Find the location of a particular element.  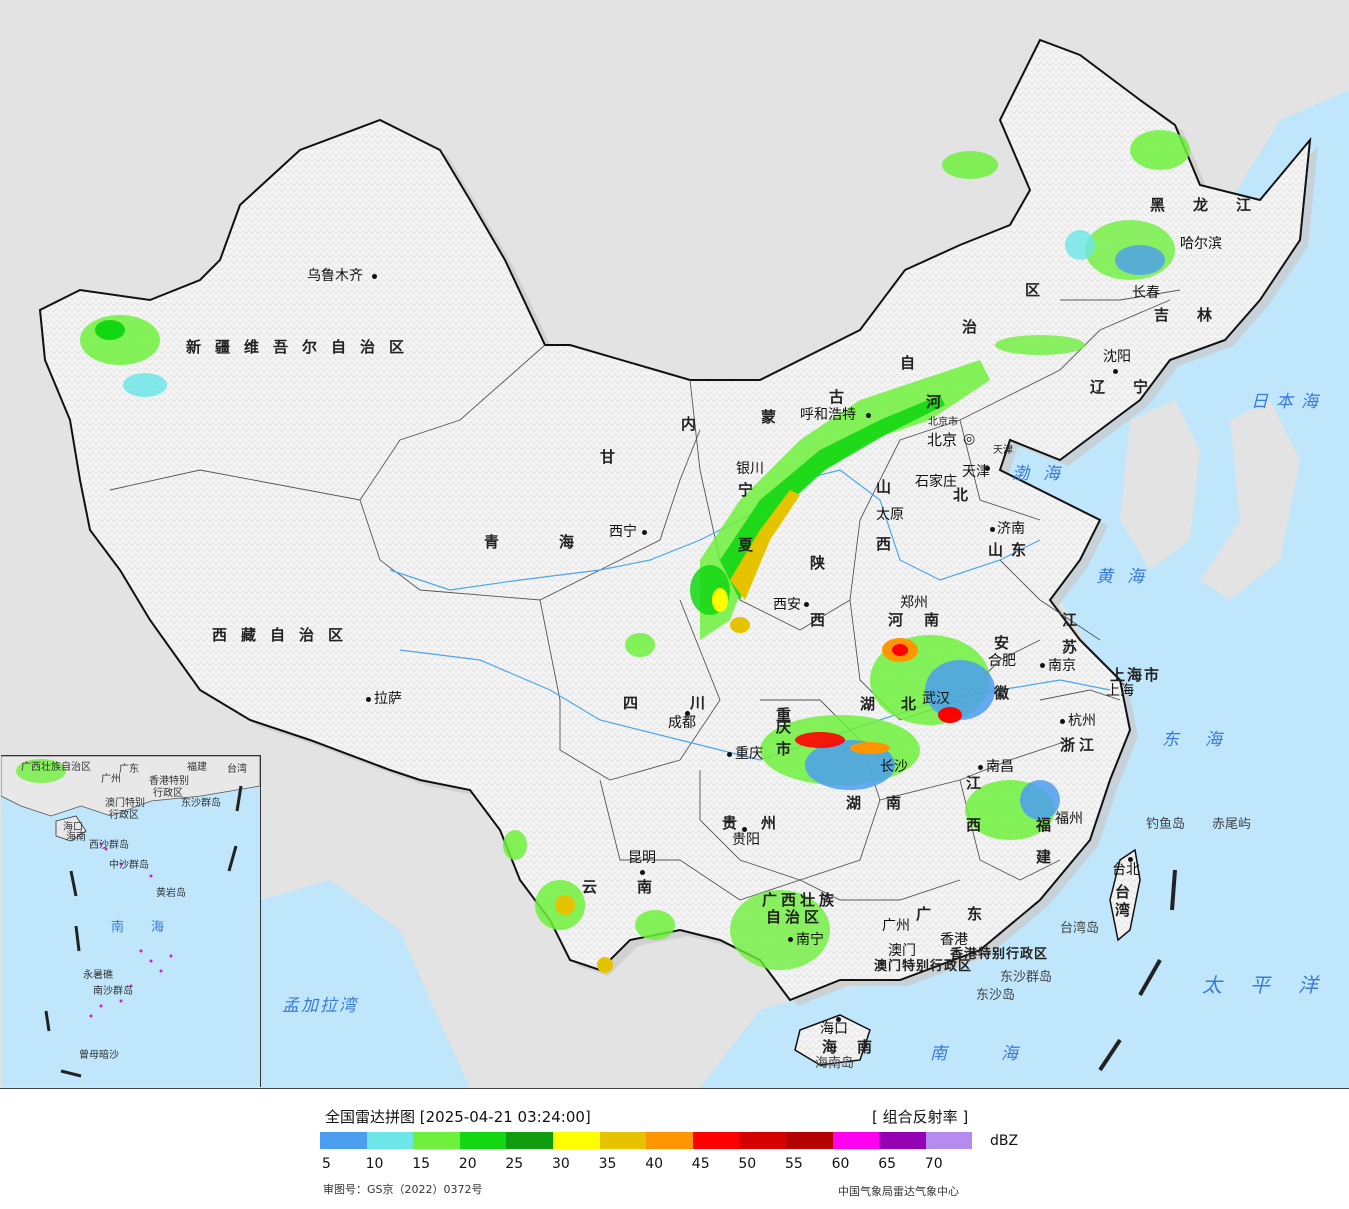

city-shenyang: 沈阳 is located at coordinates (1117, 357).